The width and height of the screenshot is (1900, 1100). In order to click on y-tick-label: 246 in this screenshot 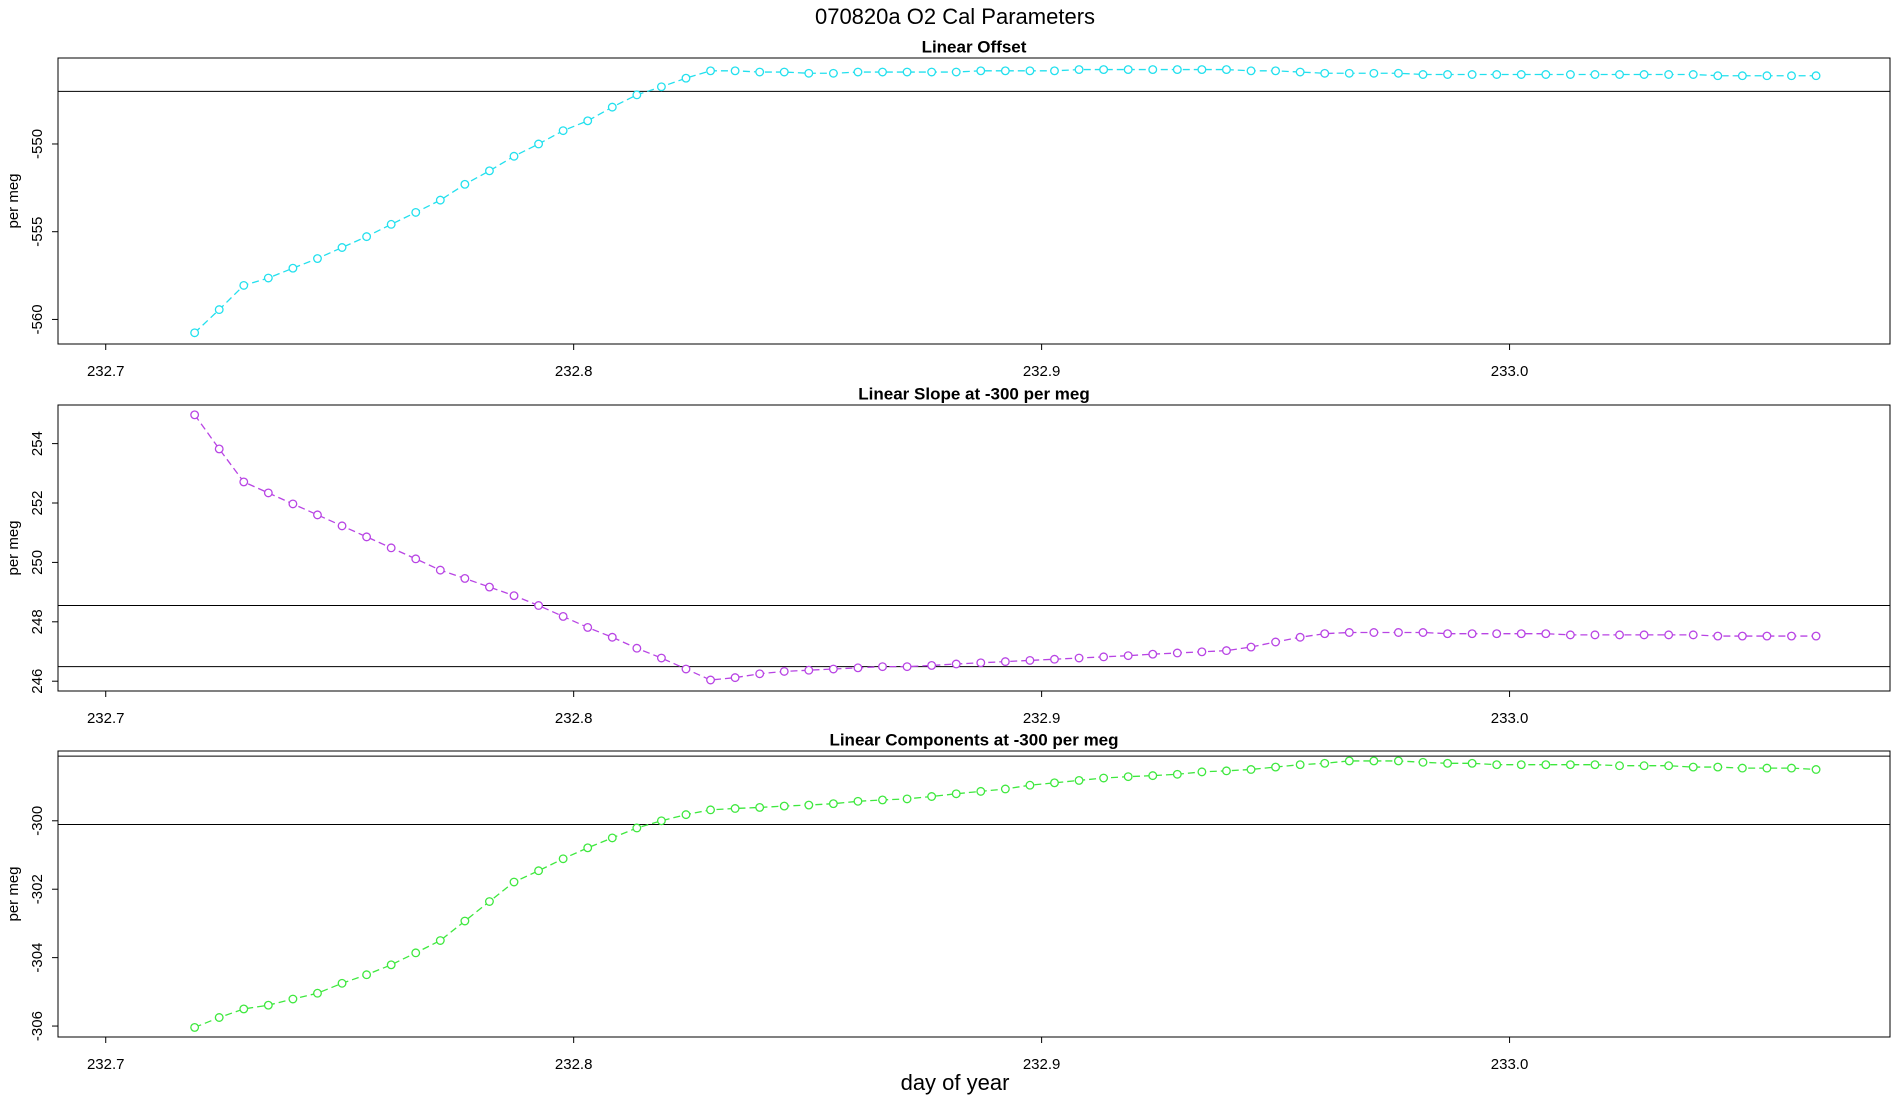, I will do `click(37, 681)`.